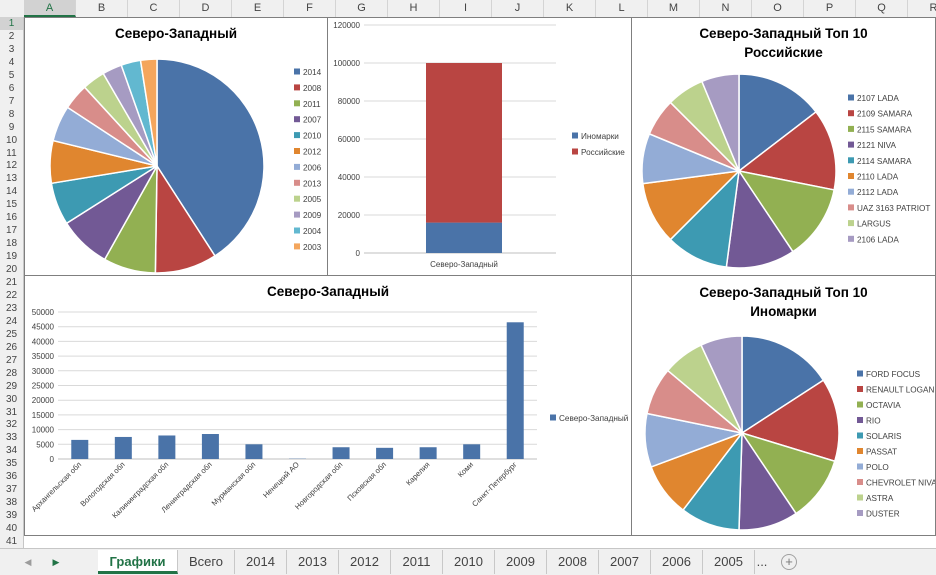 This screenshot has width=936, height=575. Describe the element at coordinates (138, 562) in the screenshot. I see `sheet-tab: Графики` at that location.